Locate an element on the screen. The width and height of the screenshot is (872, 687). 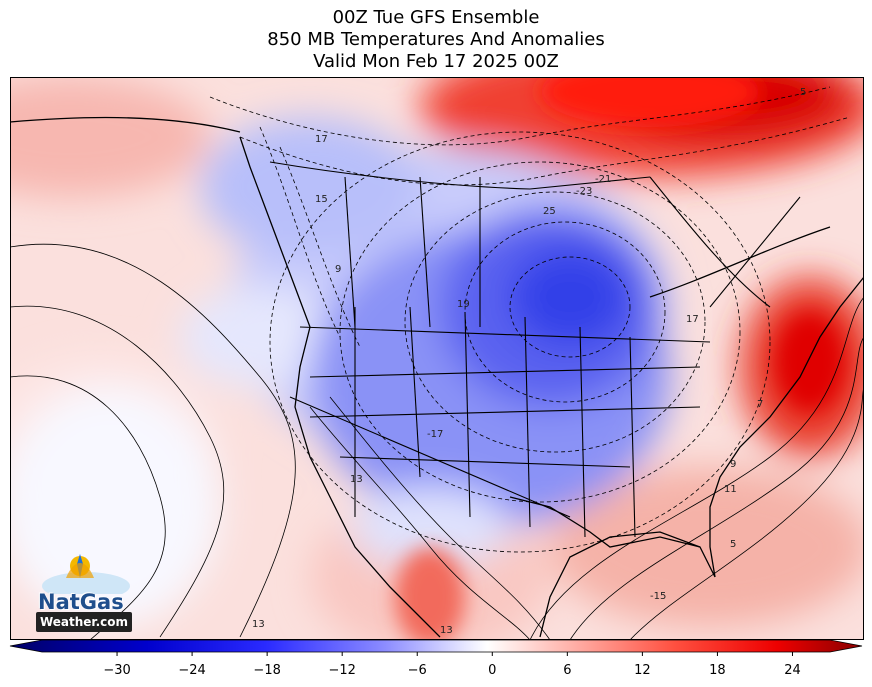
colorbar-tick-label: −18 is located at coordinates (266, 670).